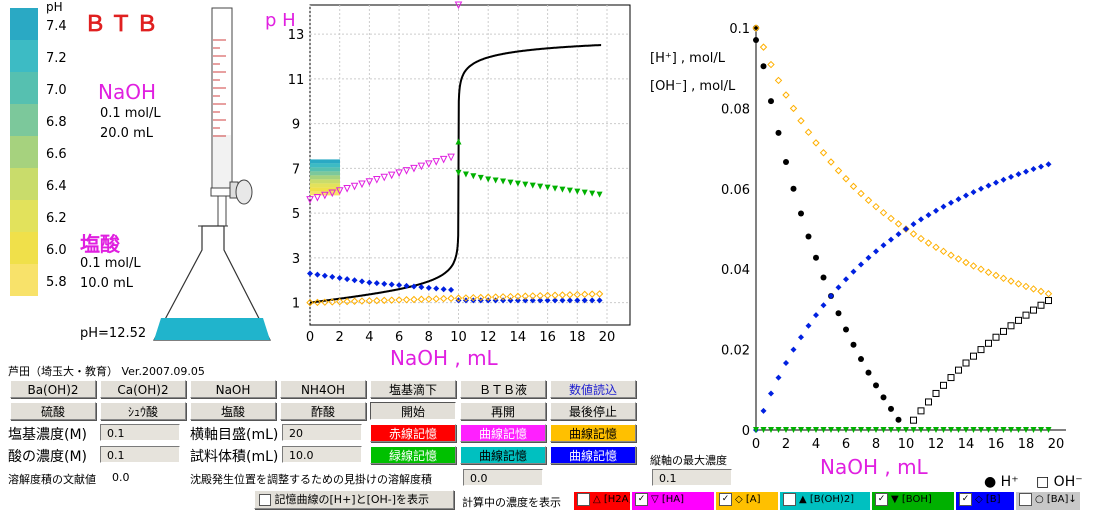 The height and width of the screenshot is (520, 1100). I want to click on show-memory-checkbox: 記憶曲線の[H+]と[OH-]を表示, so click(354, 499).